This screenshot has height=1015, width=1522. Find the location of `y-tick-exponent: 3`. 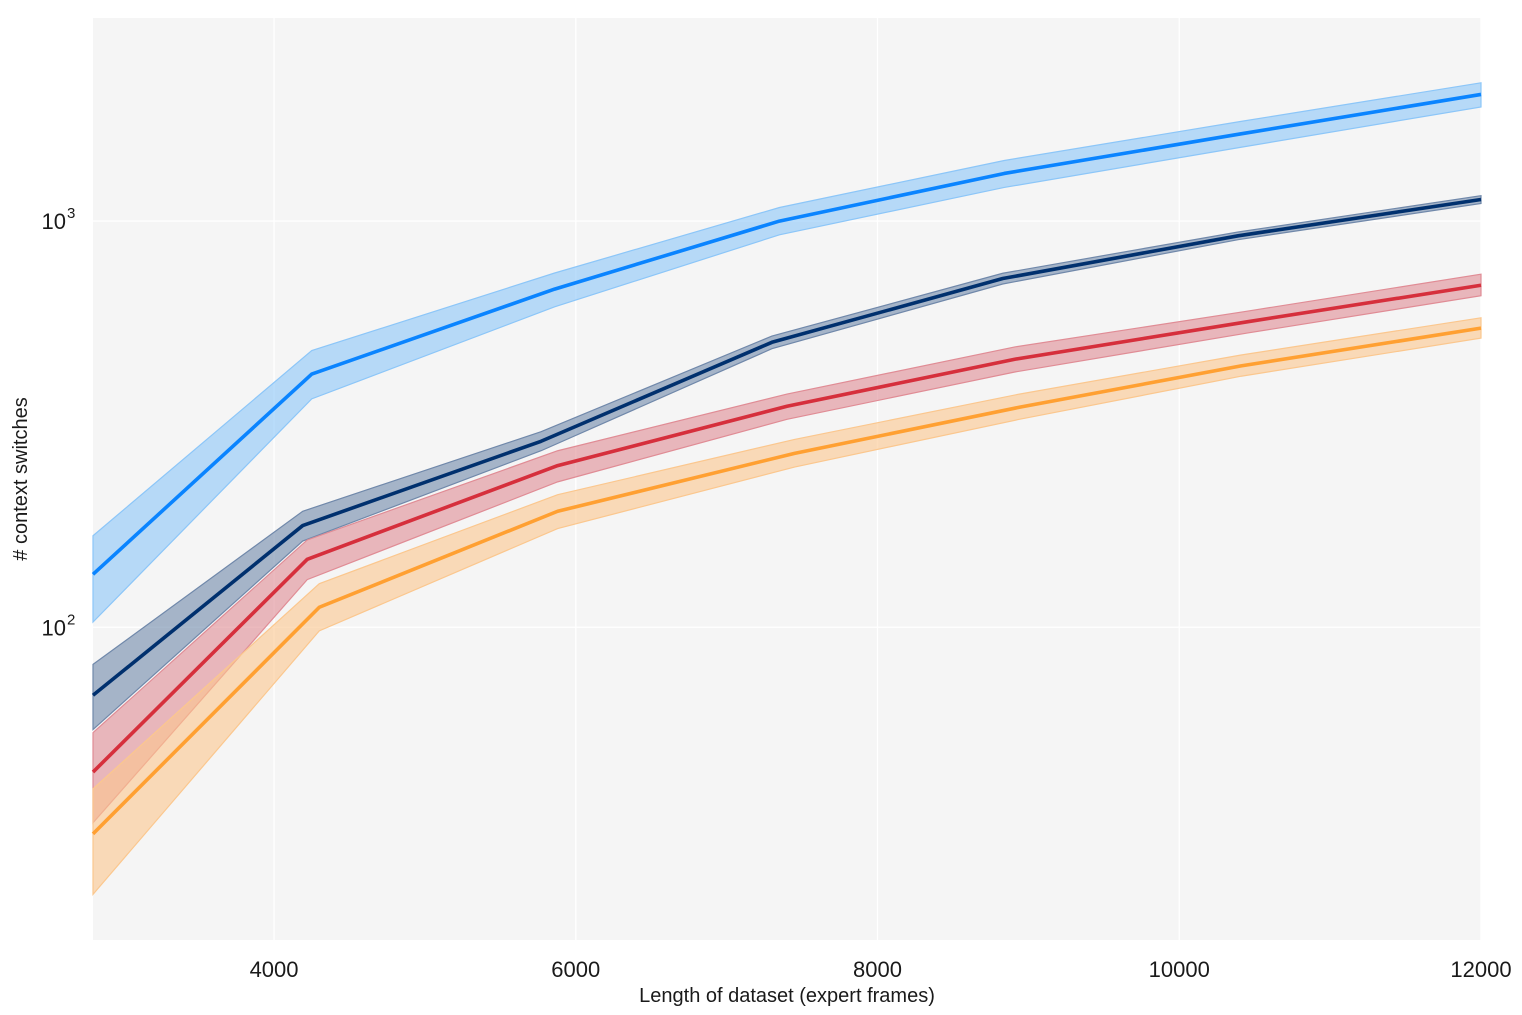

y-tick-exponent: 3 is located at coordinates (71, 213).